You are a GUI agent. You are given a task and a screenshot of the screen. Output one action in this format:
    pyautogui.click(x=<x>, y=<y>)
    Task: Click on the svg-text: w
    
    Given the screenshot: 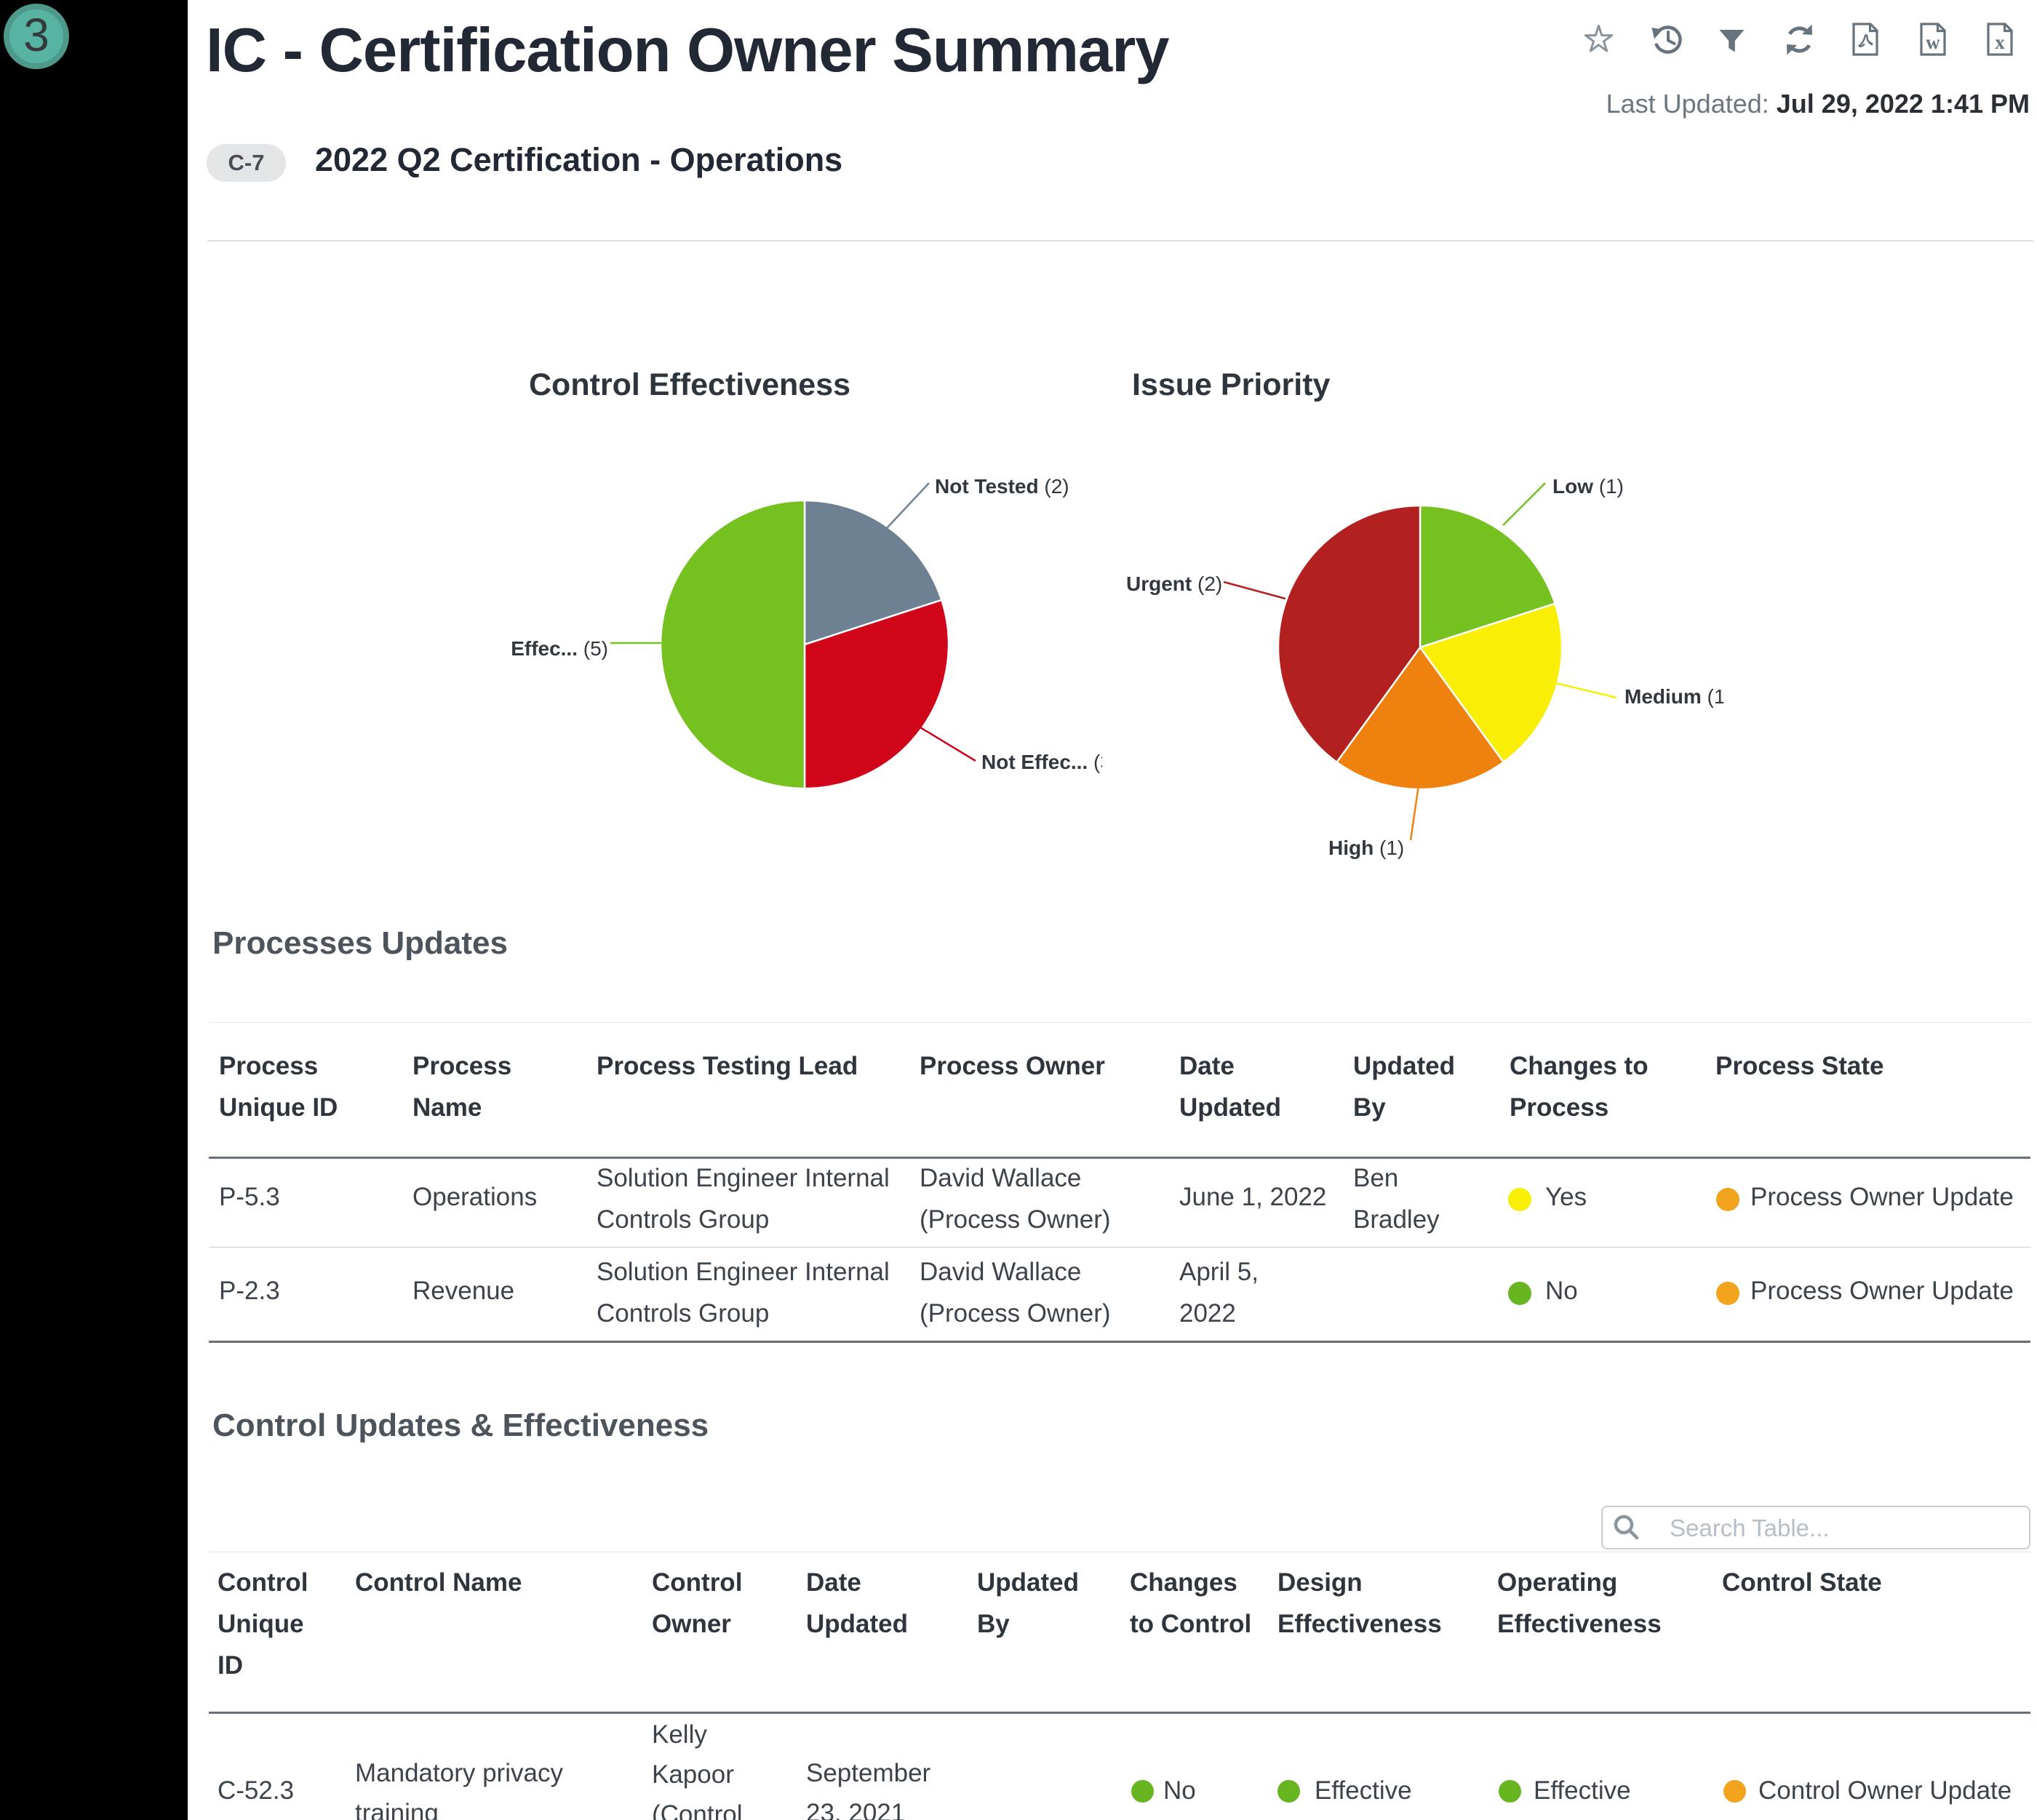 What is the action you would take?
    pyautogui.click(x=1933, y=42)
    